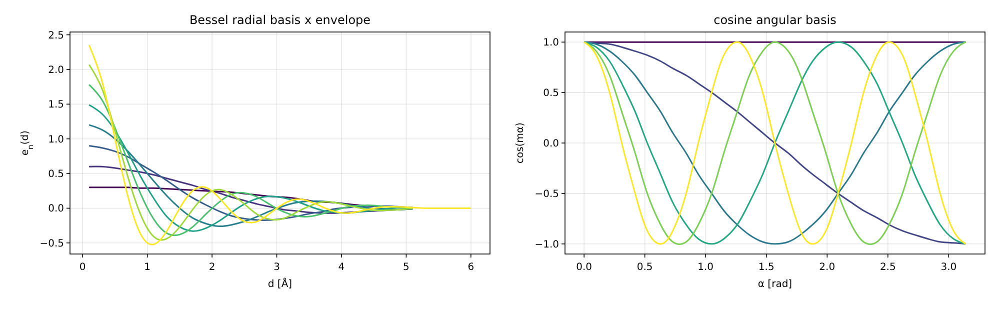  Describe the element at coordinates (948, 267) in the screenshot. I see `x-tick-label: 3.0` at that location.